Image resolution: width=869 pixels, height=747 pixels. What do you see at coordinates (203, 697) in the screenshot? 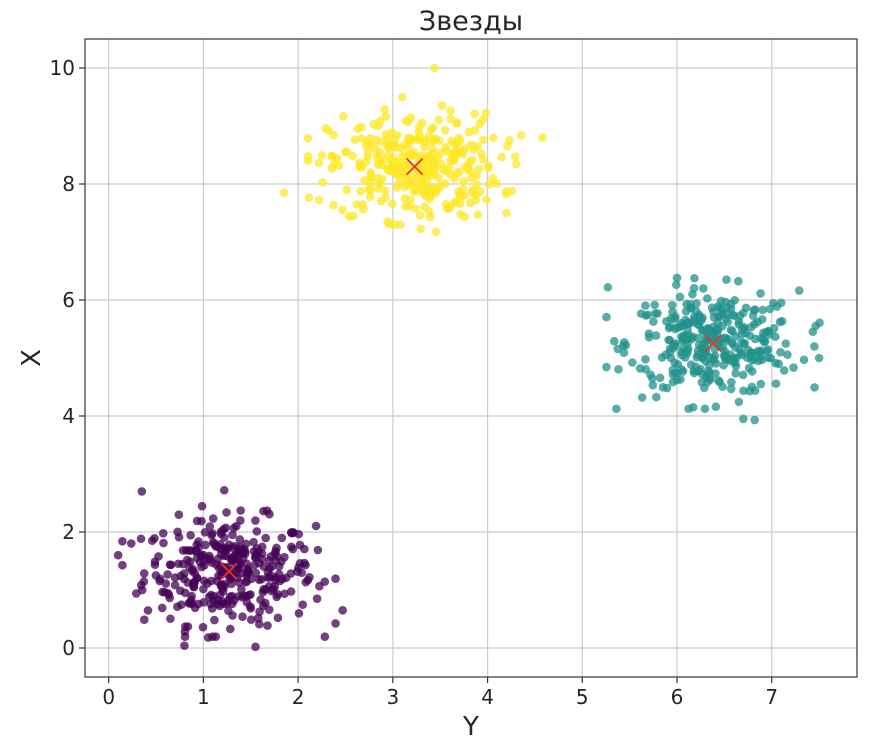
I see `x-tick-label: 1` at bounding box center [203, 697].